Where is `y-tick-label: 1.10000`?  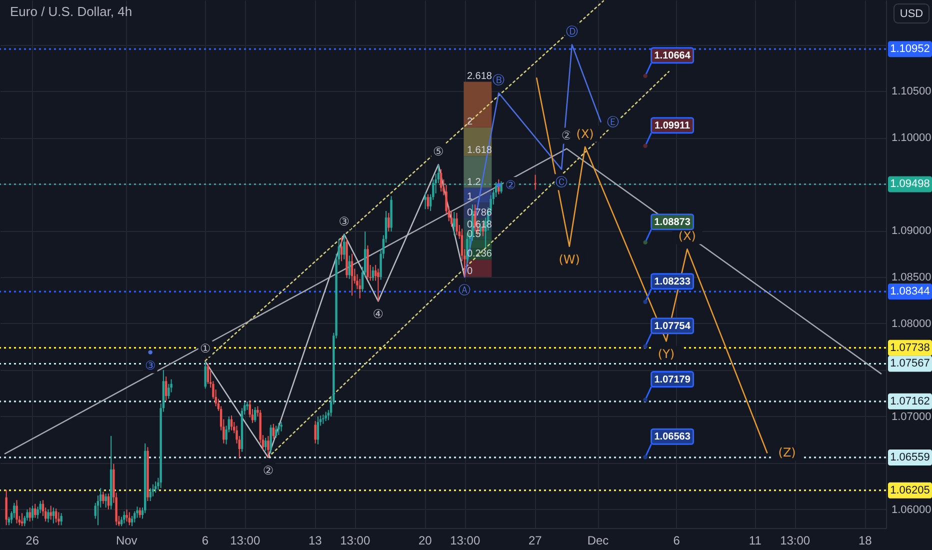 y-tick-label: 1.10000 is located at coordinates (912, 138).